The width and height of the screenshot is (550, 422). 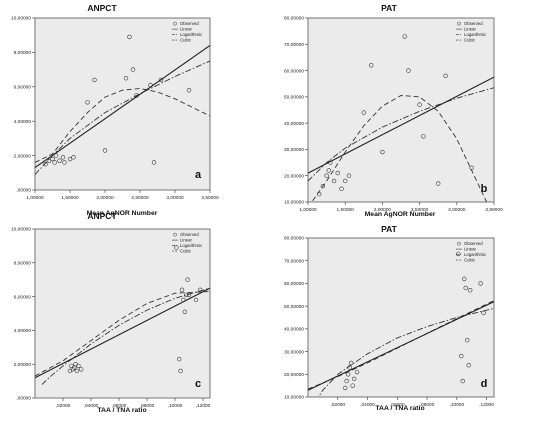 I want to click on x-tick-label: 2,00000, so click(x=383, y=210).